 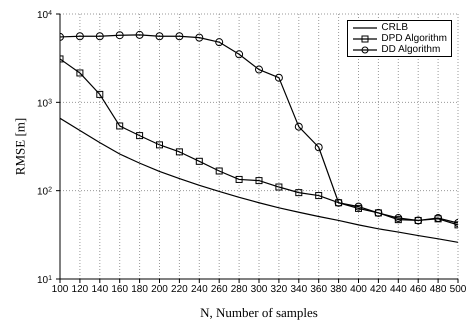 I want to click on x-tick-label: 160, so click(x=119, y=290).